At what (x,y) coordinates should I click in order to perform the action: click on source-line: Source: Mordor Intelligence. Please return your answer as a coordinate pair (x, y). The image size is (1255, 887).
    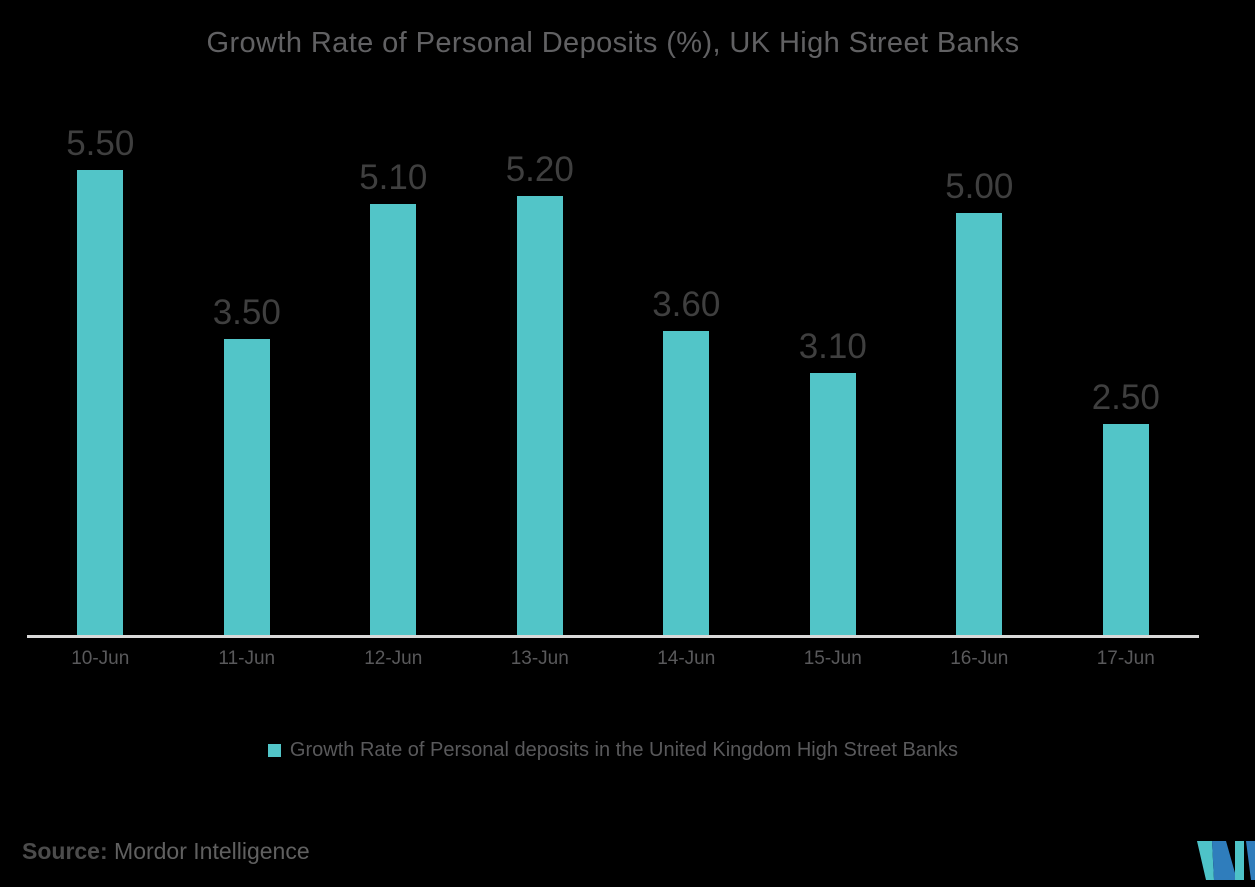
    Looking at the image, I should click on (166, 851).